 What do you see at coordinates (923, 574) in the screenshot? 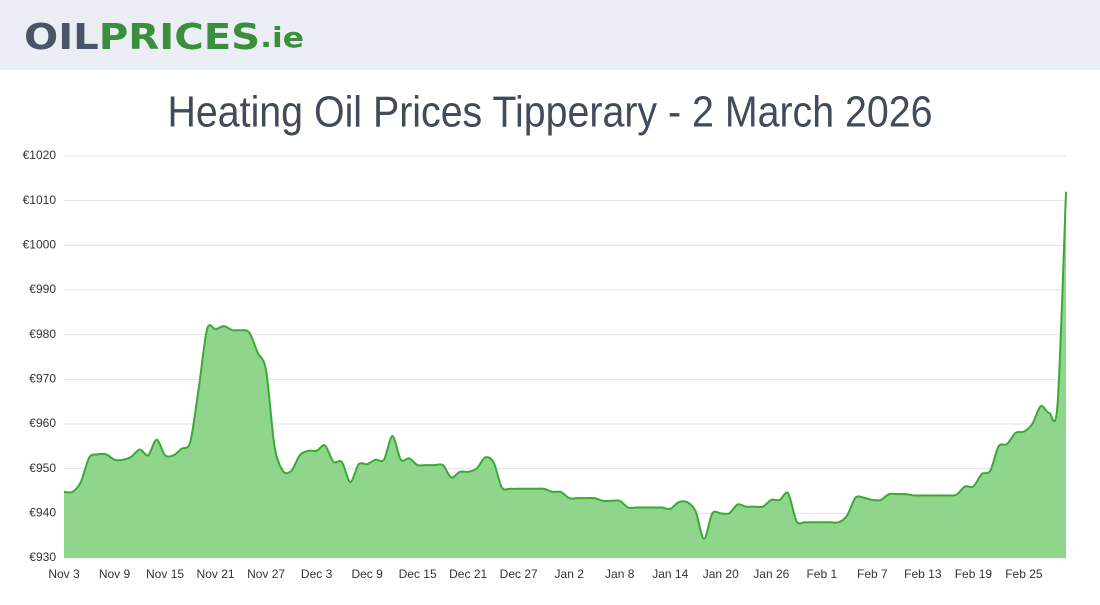
I see `x-tick-label: Feb 13` at bounding box center [923, 574].